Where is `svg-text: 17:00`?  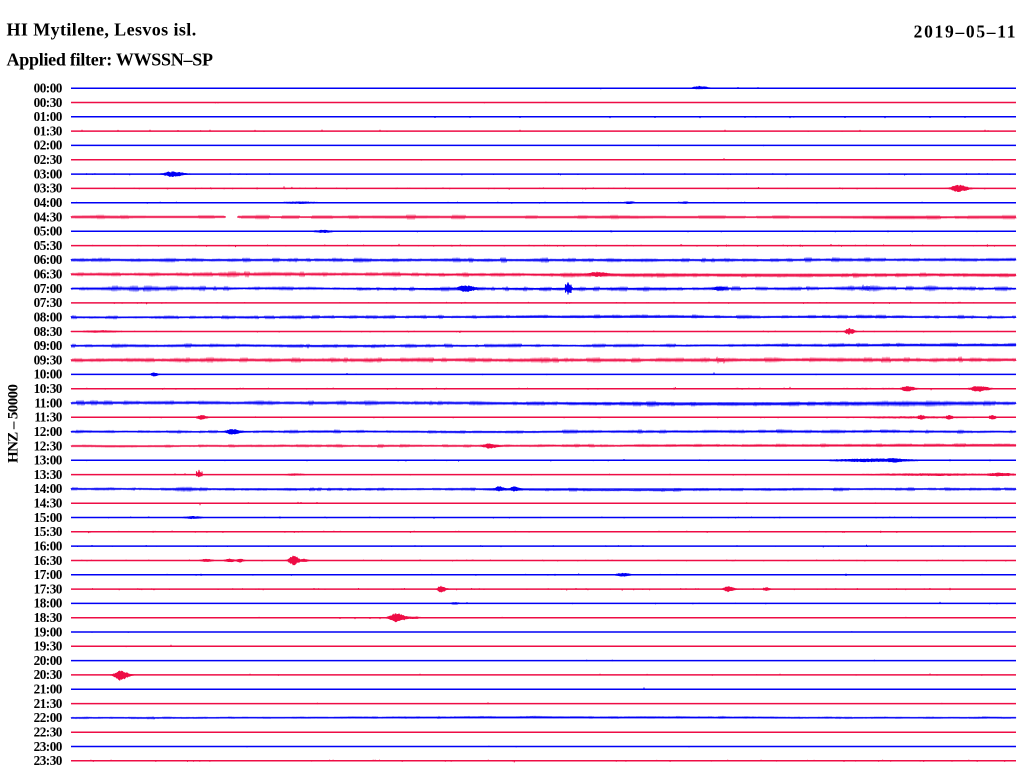 svg-text: 17:00 is located at coordinates (48, 574).